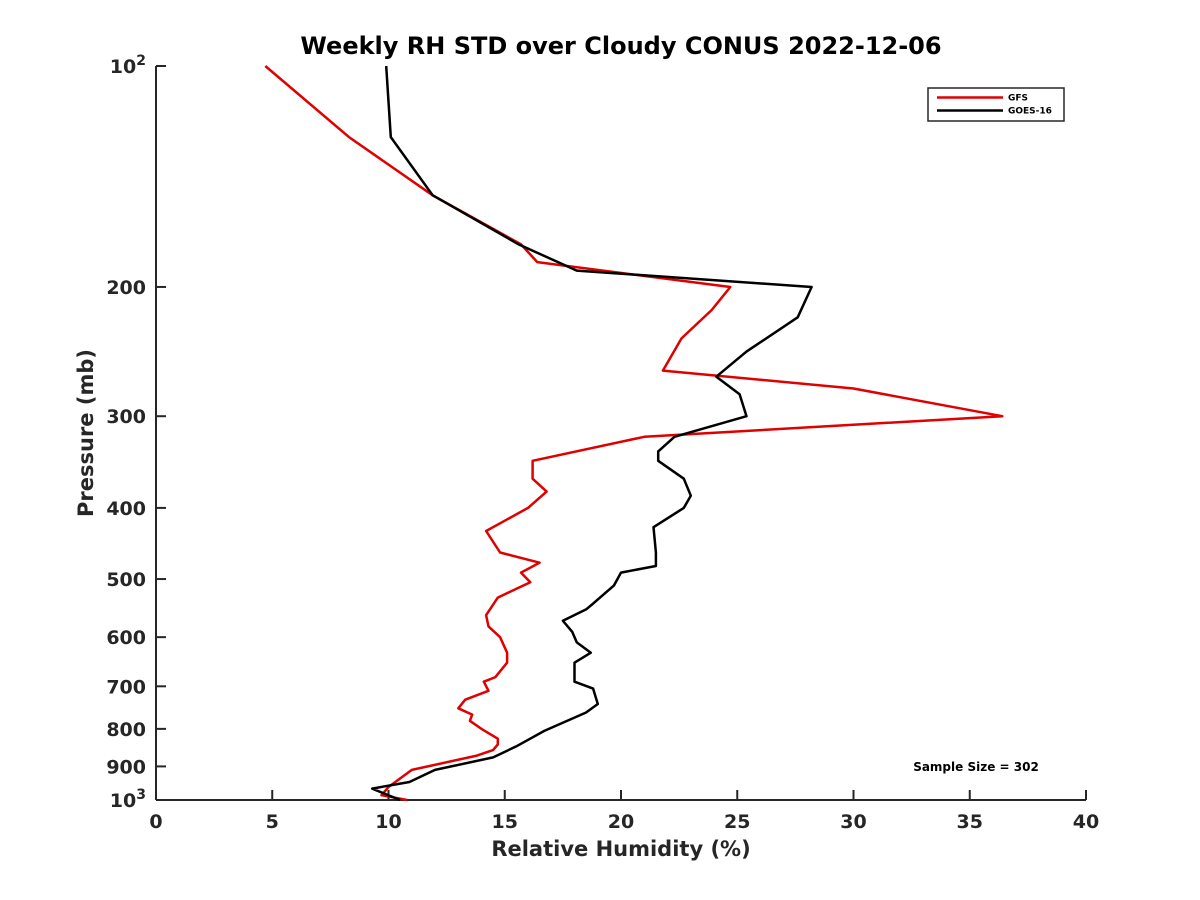  What do you see at coordinates (1030, 112) in the screenshot?
I see `legend-label-goes-16: GOES-16` at bounding box center [1030, 112].